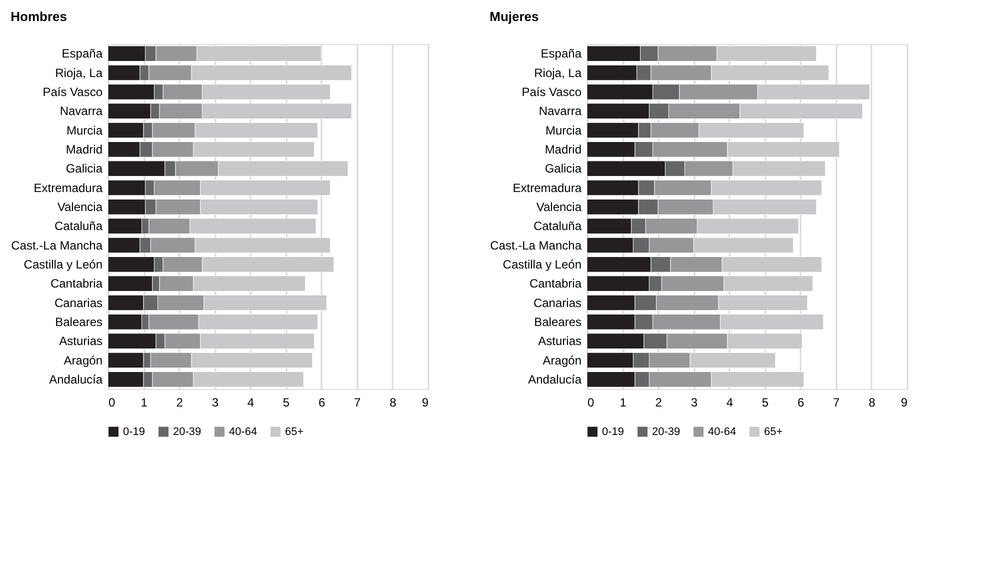 The width and height of the screenshot is (985, 568). I want to click on chart-title: Mujeres, so click(514, 16).